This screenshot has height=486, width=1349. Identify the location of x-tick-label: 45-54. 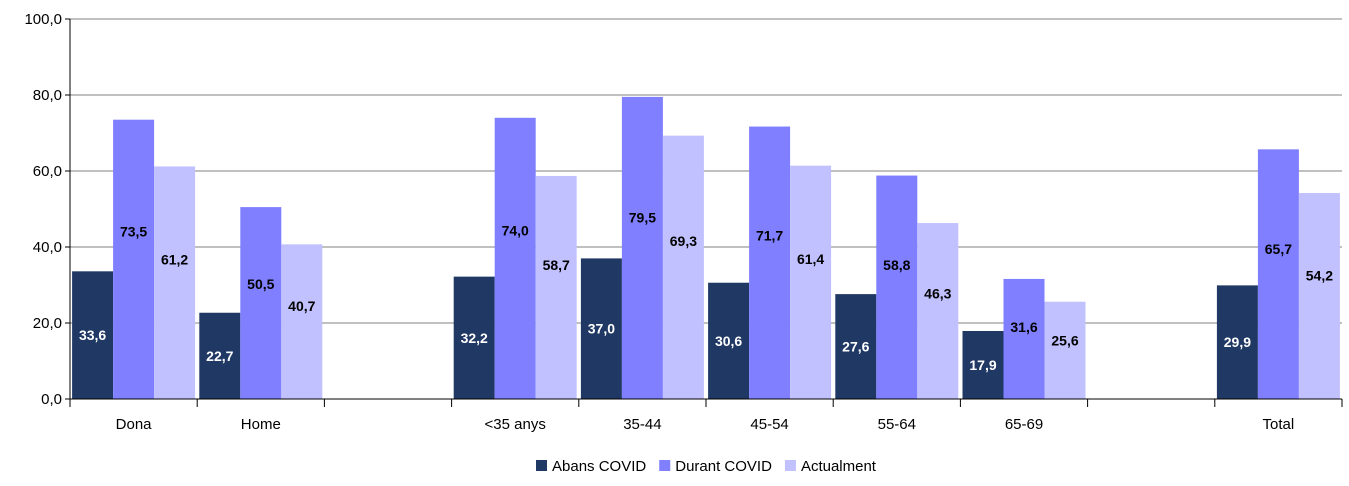
(769, 424).